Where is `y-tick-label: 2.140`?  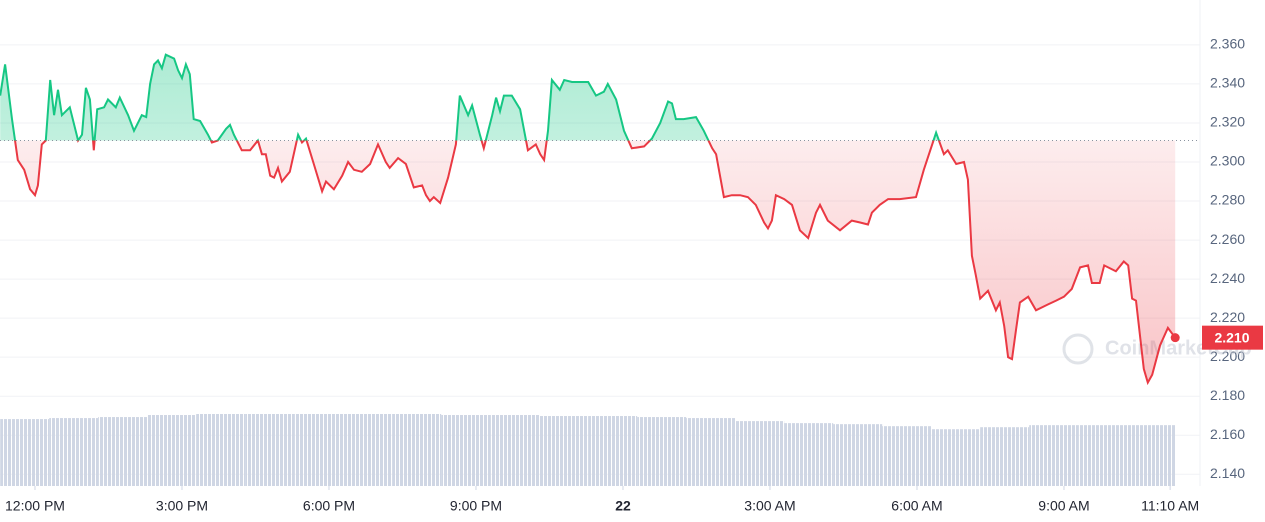
y-tick-label: 2.140 is located at coordinates (1227, 473).